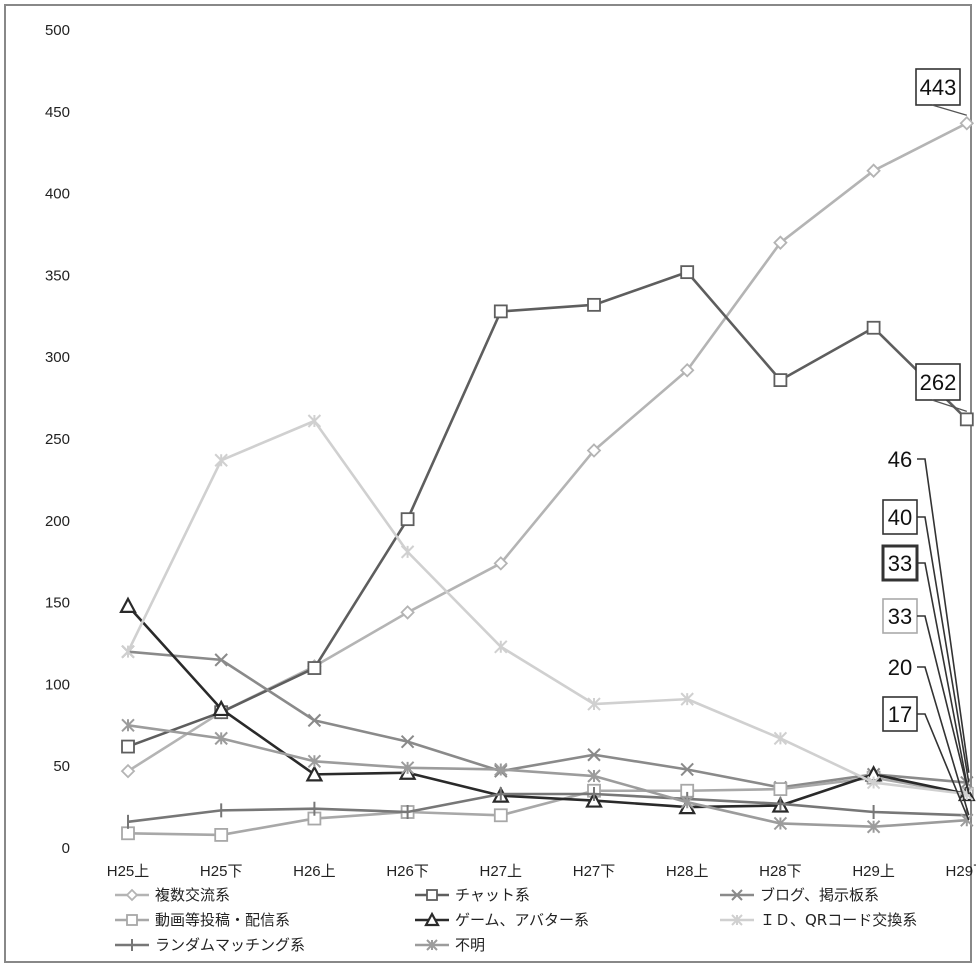  What do you see at coordinates (57, 30) in the screenshot?
I see `y-tick-label: 500` at bounding box center [57, 30].